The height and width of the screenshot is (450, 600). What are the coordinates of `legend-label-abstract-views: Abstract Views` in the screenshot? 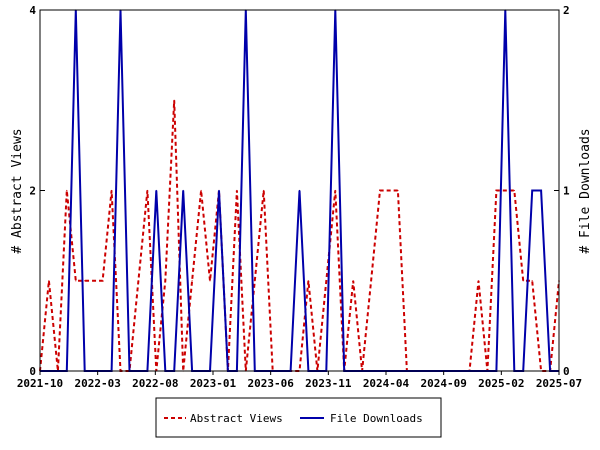 It's located at (236, 418).